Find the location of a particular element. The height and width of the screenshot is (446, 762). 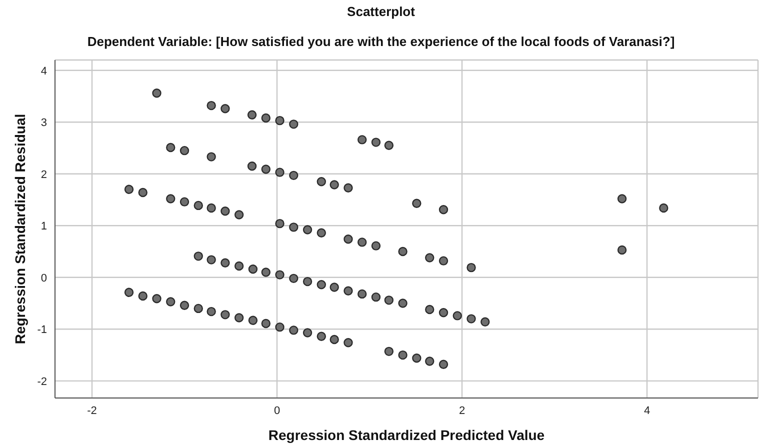

x-tick-label: 4 is located at coordinates (647, 410).